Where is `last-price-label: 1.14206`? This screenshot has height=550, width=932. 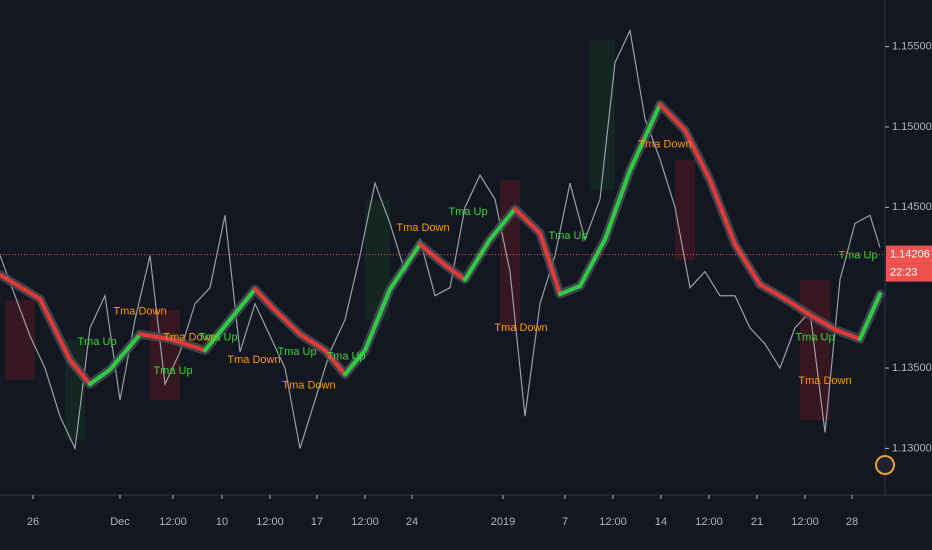
last-price-label: 1.14206 is located at coordinates (910, 254).